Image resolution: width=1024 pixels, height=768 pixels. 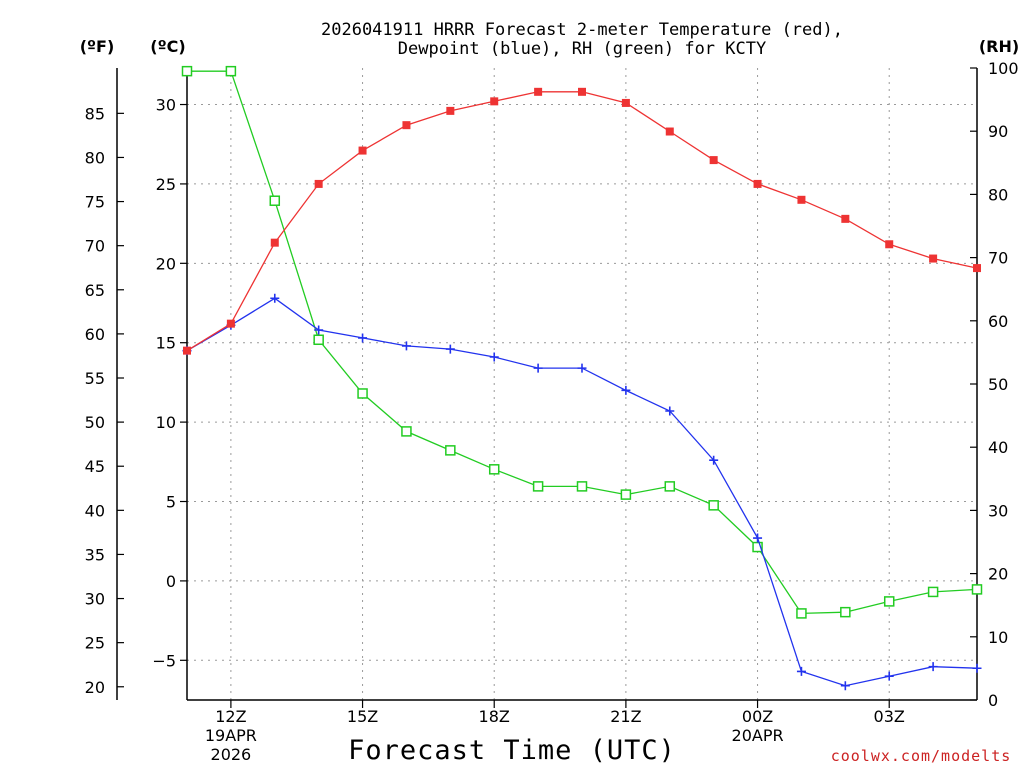 I want to click on fahrenheit-tick-label: 75, so click(x=95, y=202).